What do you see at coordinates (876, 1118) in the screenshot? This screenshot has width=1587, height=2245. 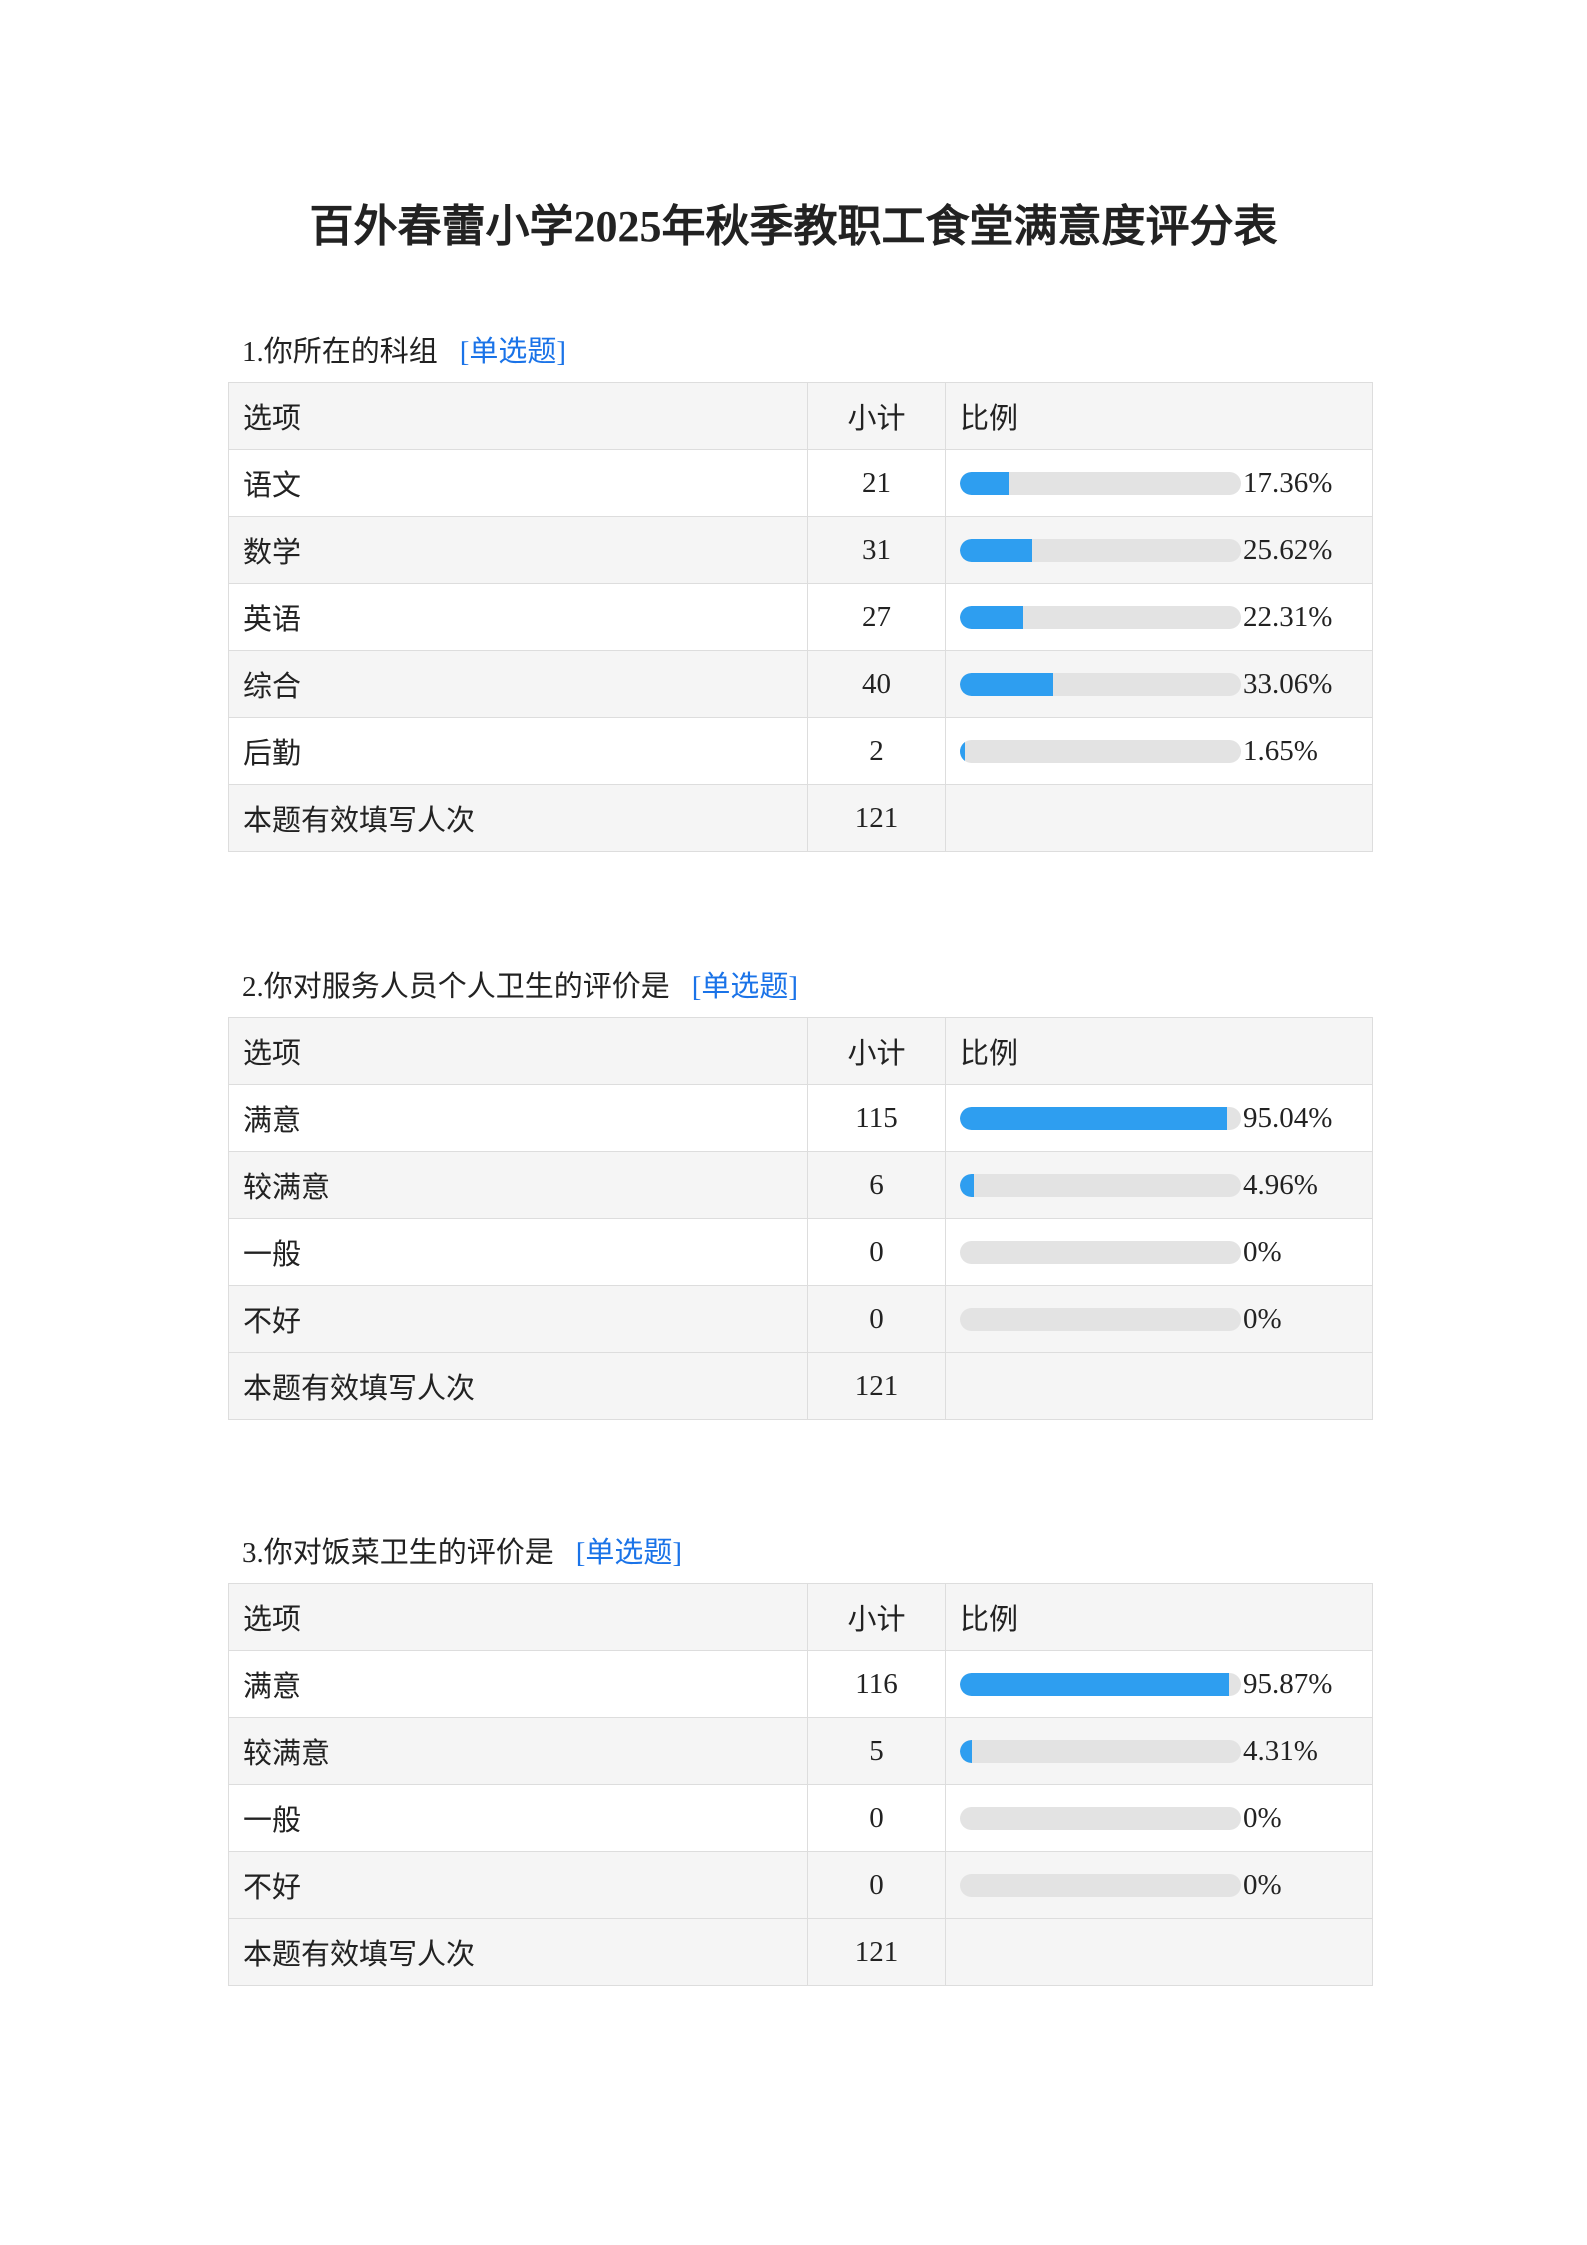 I see `count-cell: 115` at bounding box center [876, 1118].